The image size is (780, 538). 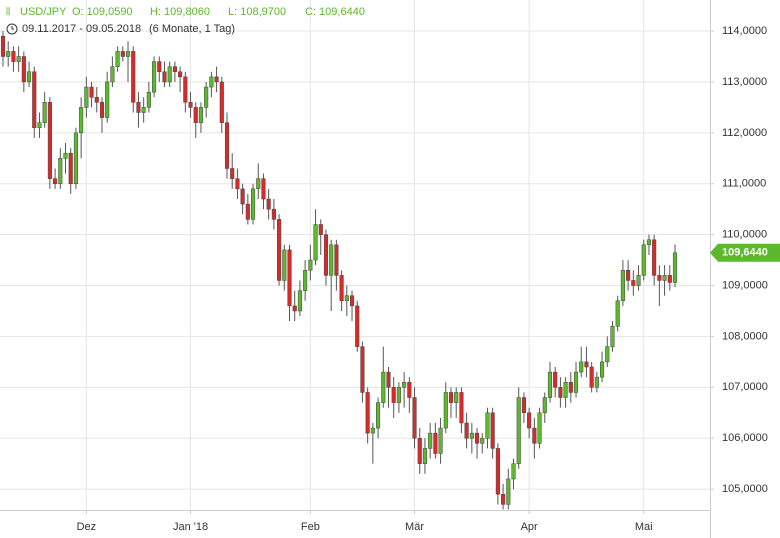 I want to click on clock-icon, so click(x=12, y=29).